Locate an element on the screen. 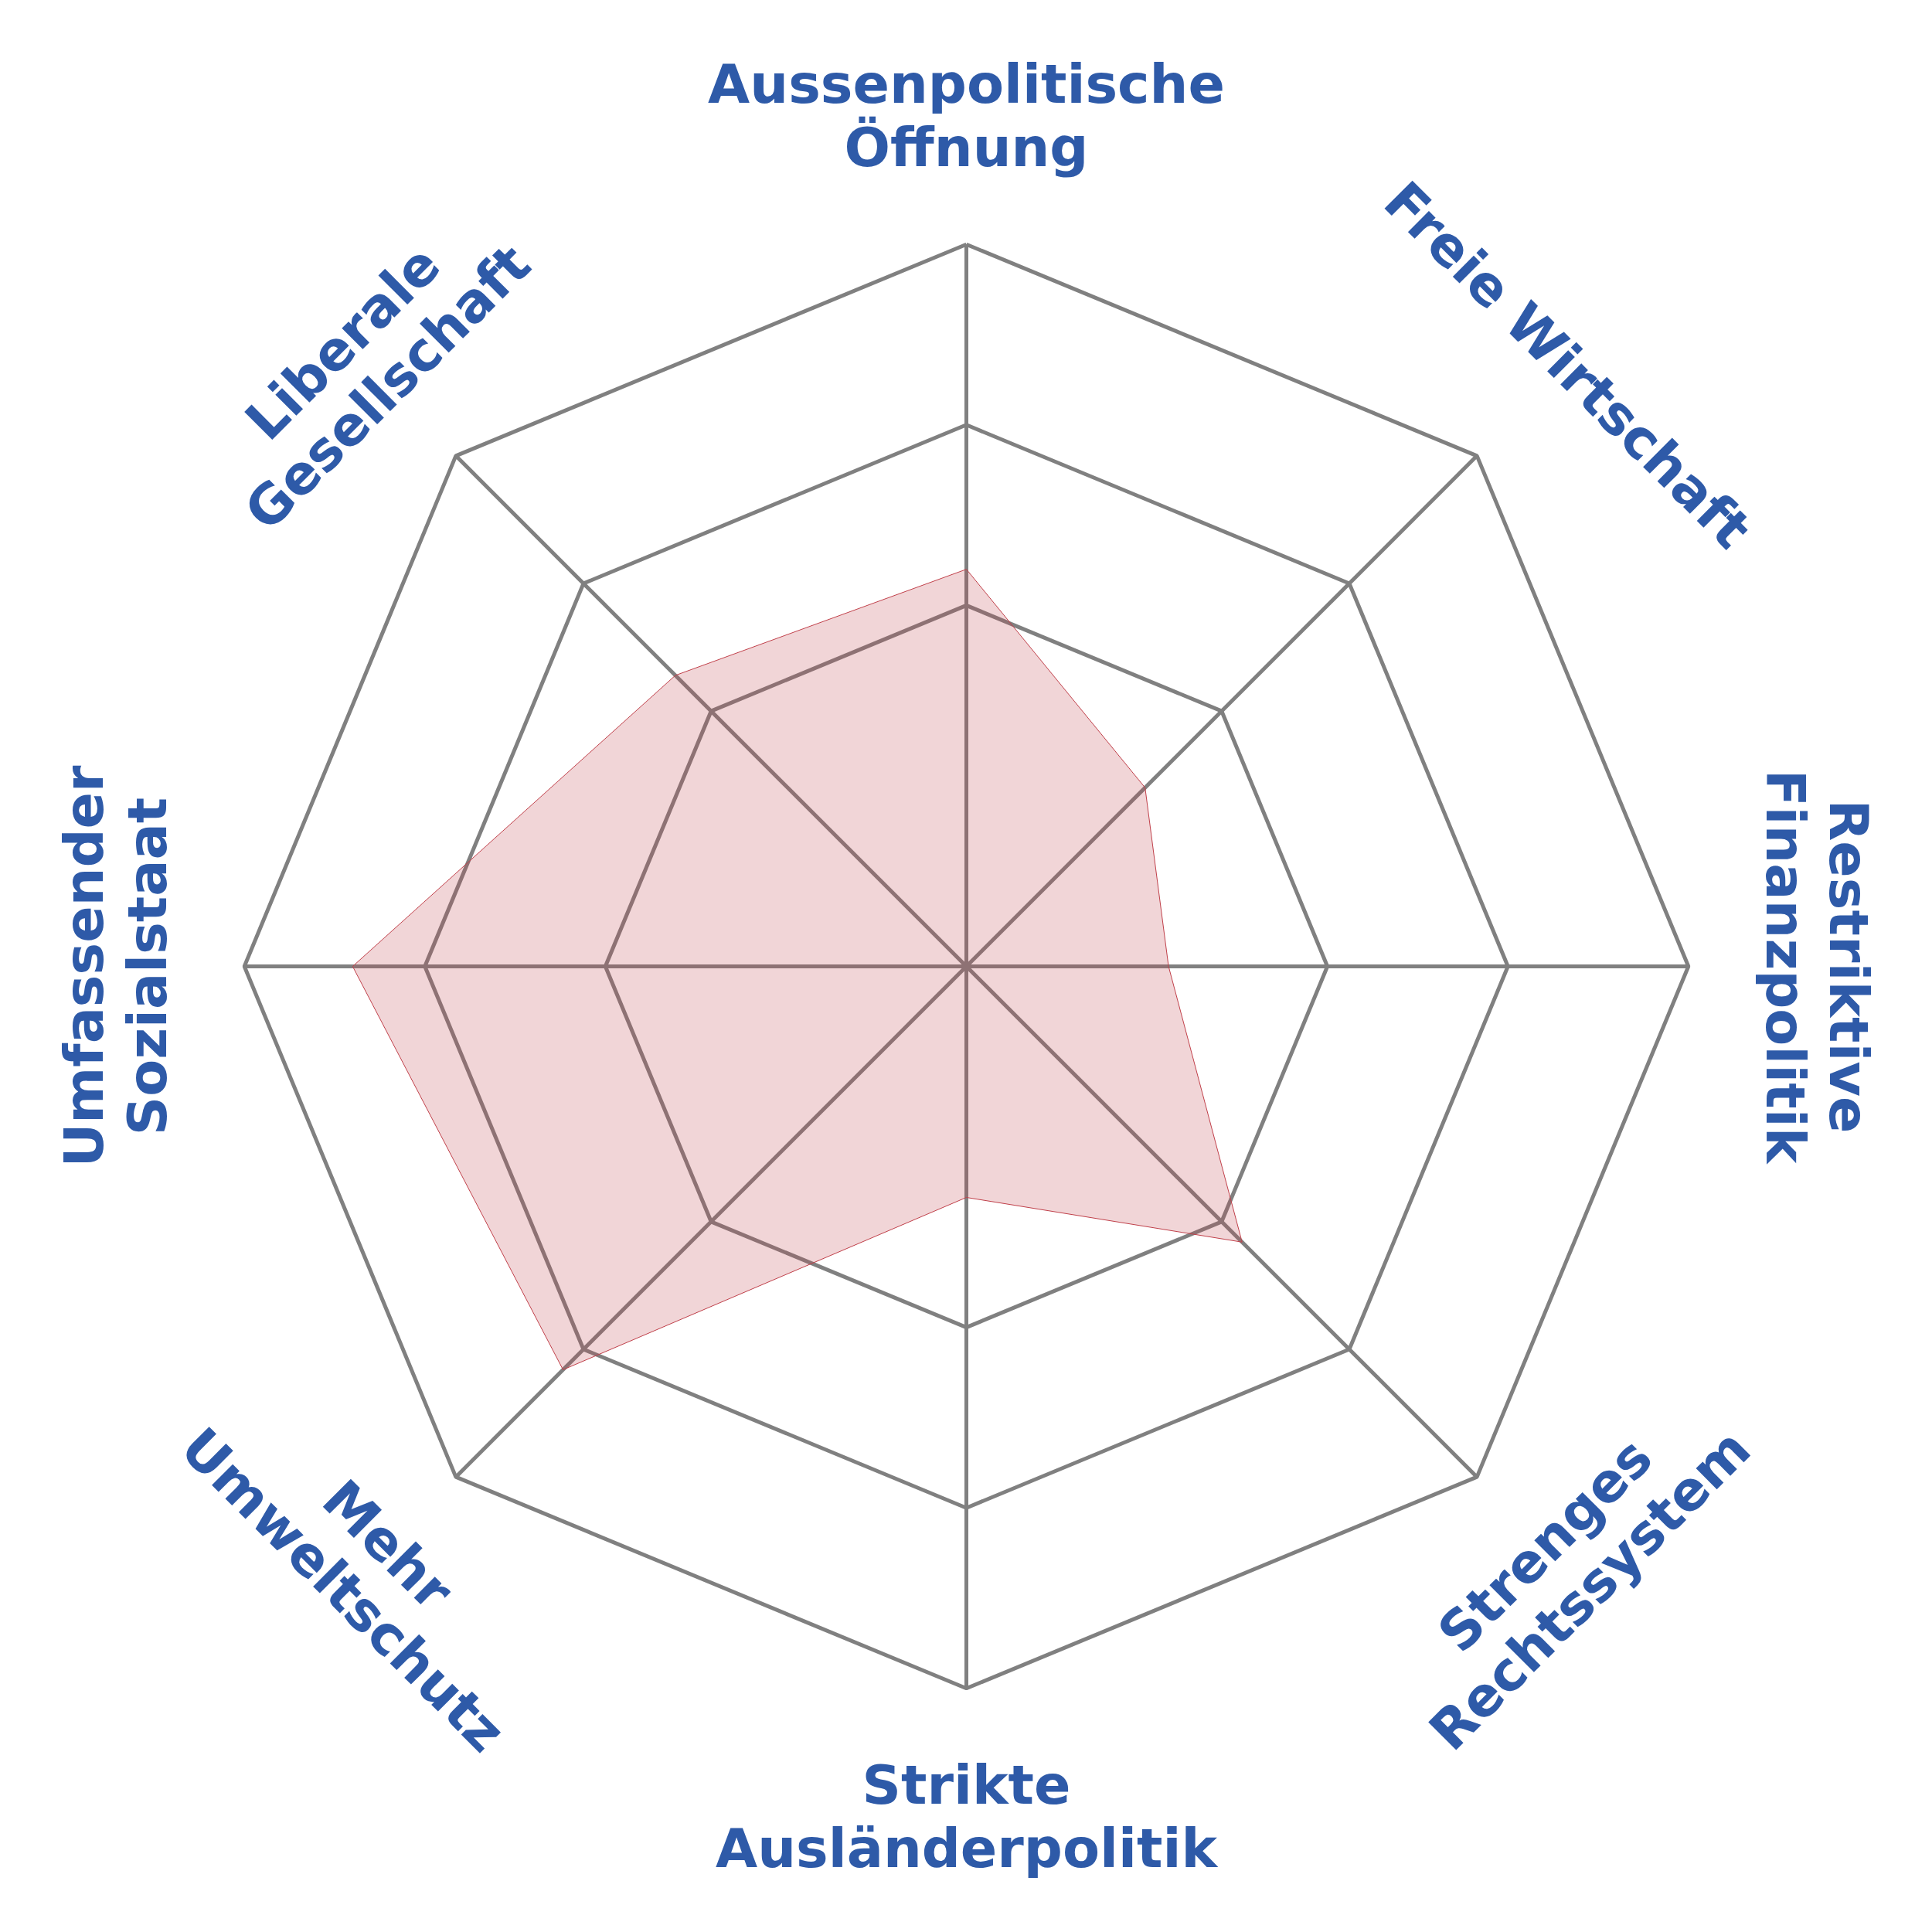 The height and width of the screenshot is (1932, 1932). spoke-label: Aussenpolitische Öffnung is located at coordinates (967, 117).